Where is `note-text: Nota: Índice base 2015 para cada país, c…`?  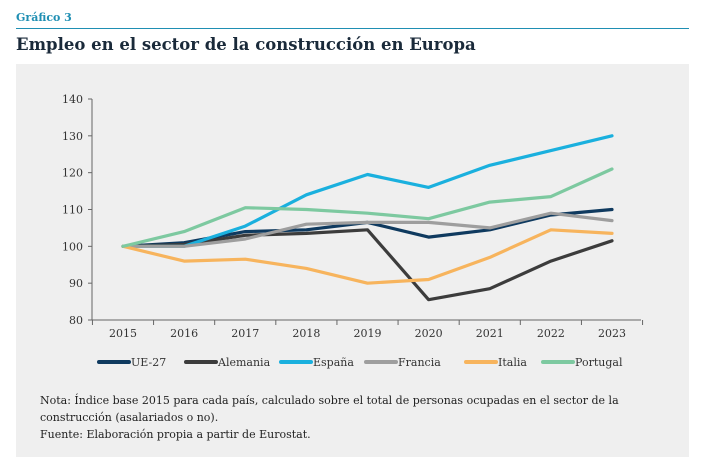
note-text: Nota: Índice base 2015 para cada país, c… is located at coordinates (329, 409).